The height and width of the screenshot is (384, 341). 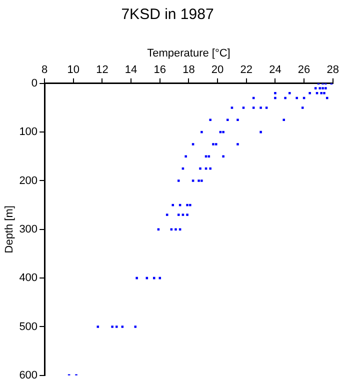 I want to click on x-tick-label: 12, so click(x=102, y=70).